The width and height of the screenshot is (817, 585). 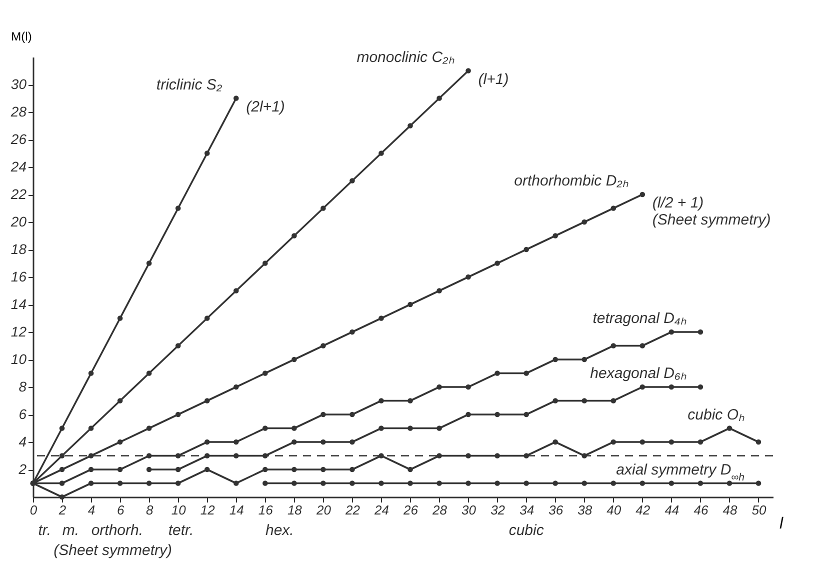 What do you see at coordinates (181, 530) in the screenshot?
I see `text: tetr.` at bounding box center [181, 530].